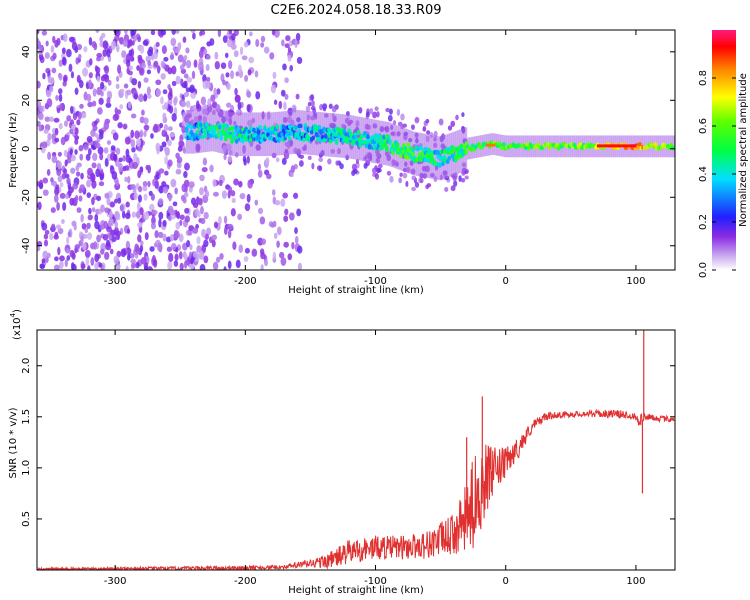  Describe the element at coordinates (375, 581) in the screenshot. I see `snr-xtick-label: -100` at that location.